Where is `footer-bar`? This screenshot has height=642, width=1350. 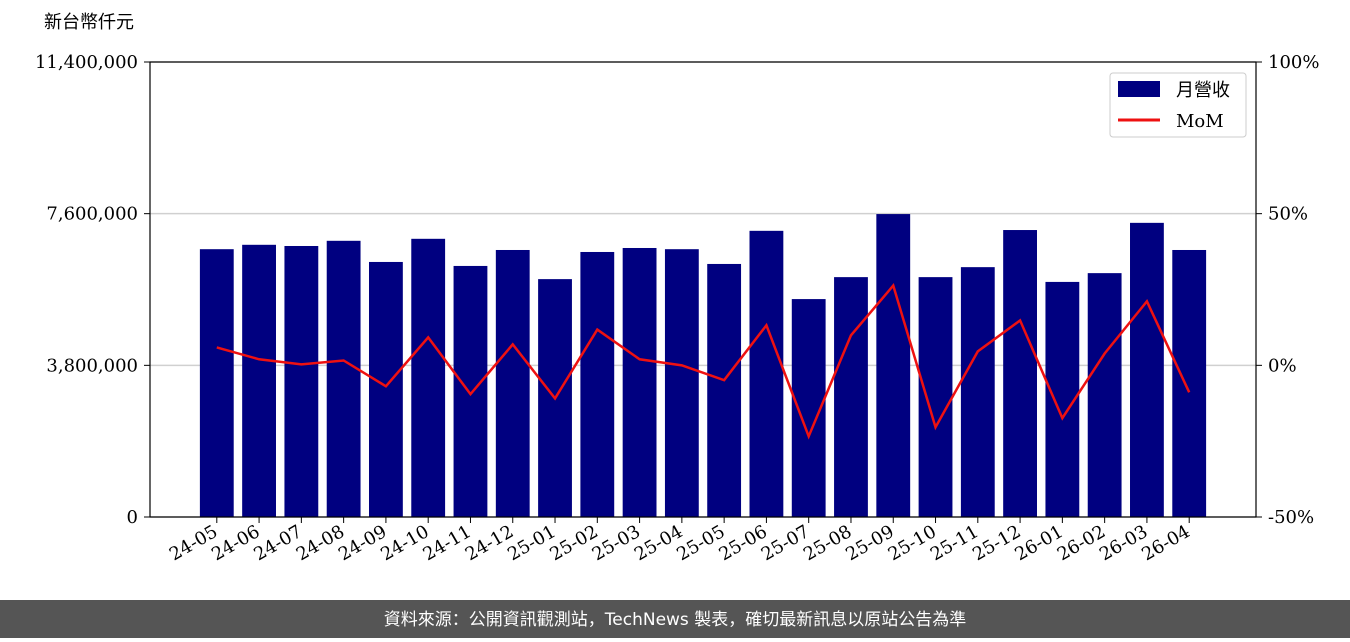
footer-bar is located at coordinates (675, 619).